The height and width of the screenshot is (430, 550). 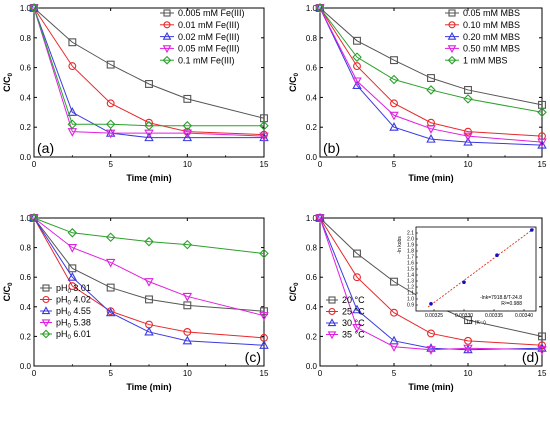 What do you see at coordinates (476, 323) in the screenshot?
I see `inset-x-axis-label: 1/T (K⁻¹)` at bounding box center [476, 323].